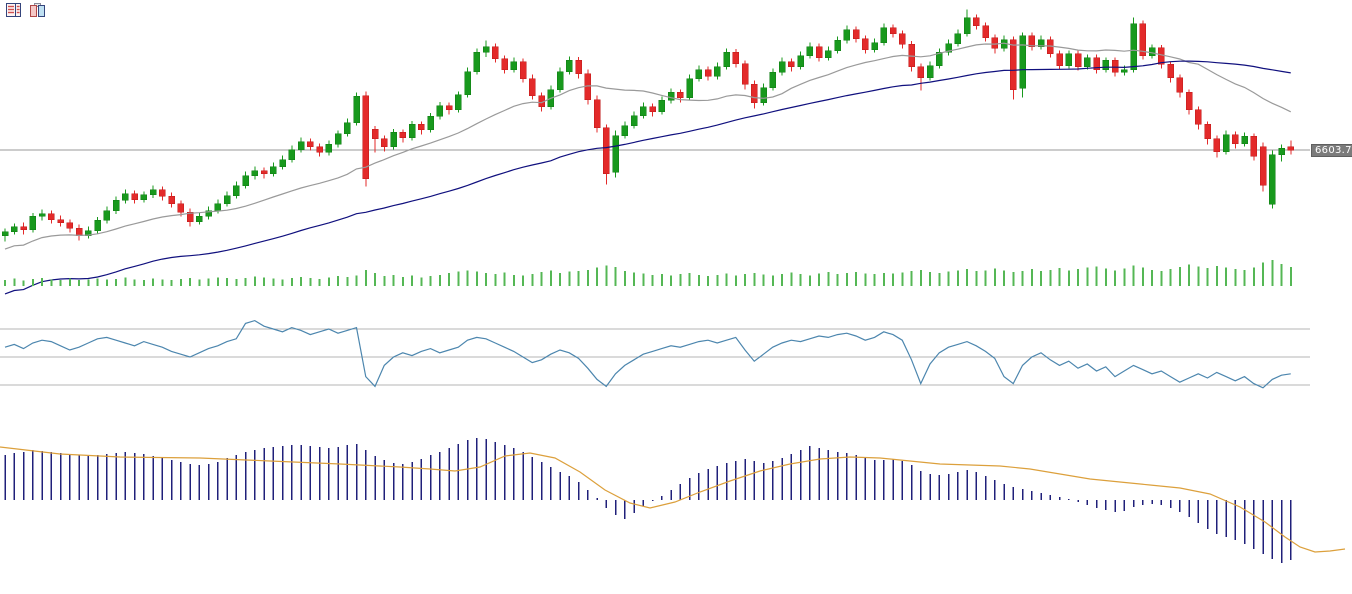 The image size is (1352, 594). What do you see at coordinates (25, 10) in the screenshot?
I see `chart-toolbar` at bounding box center [25, 10].